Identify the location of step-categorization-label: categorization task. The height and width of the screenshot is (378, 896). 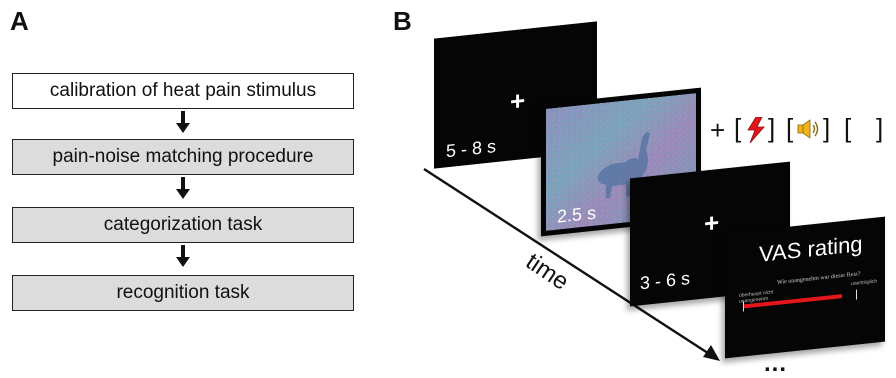
(183, 224).